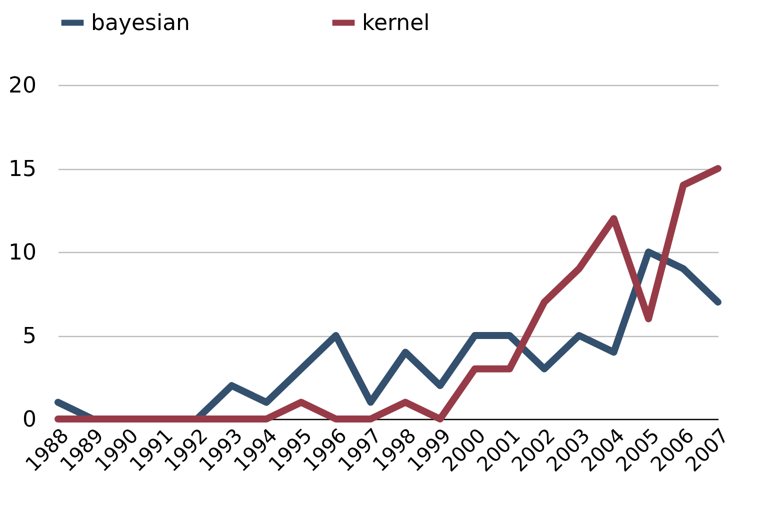  Describe the element at coordinates (140, 23) in the screenshot. I see `legend-label: bayesian` at that location.